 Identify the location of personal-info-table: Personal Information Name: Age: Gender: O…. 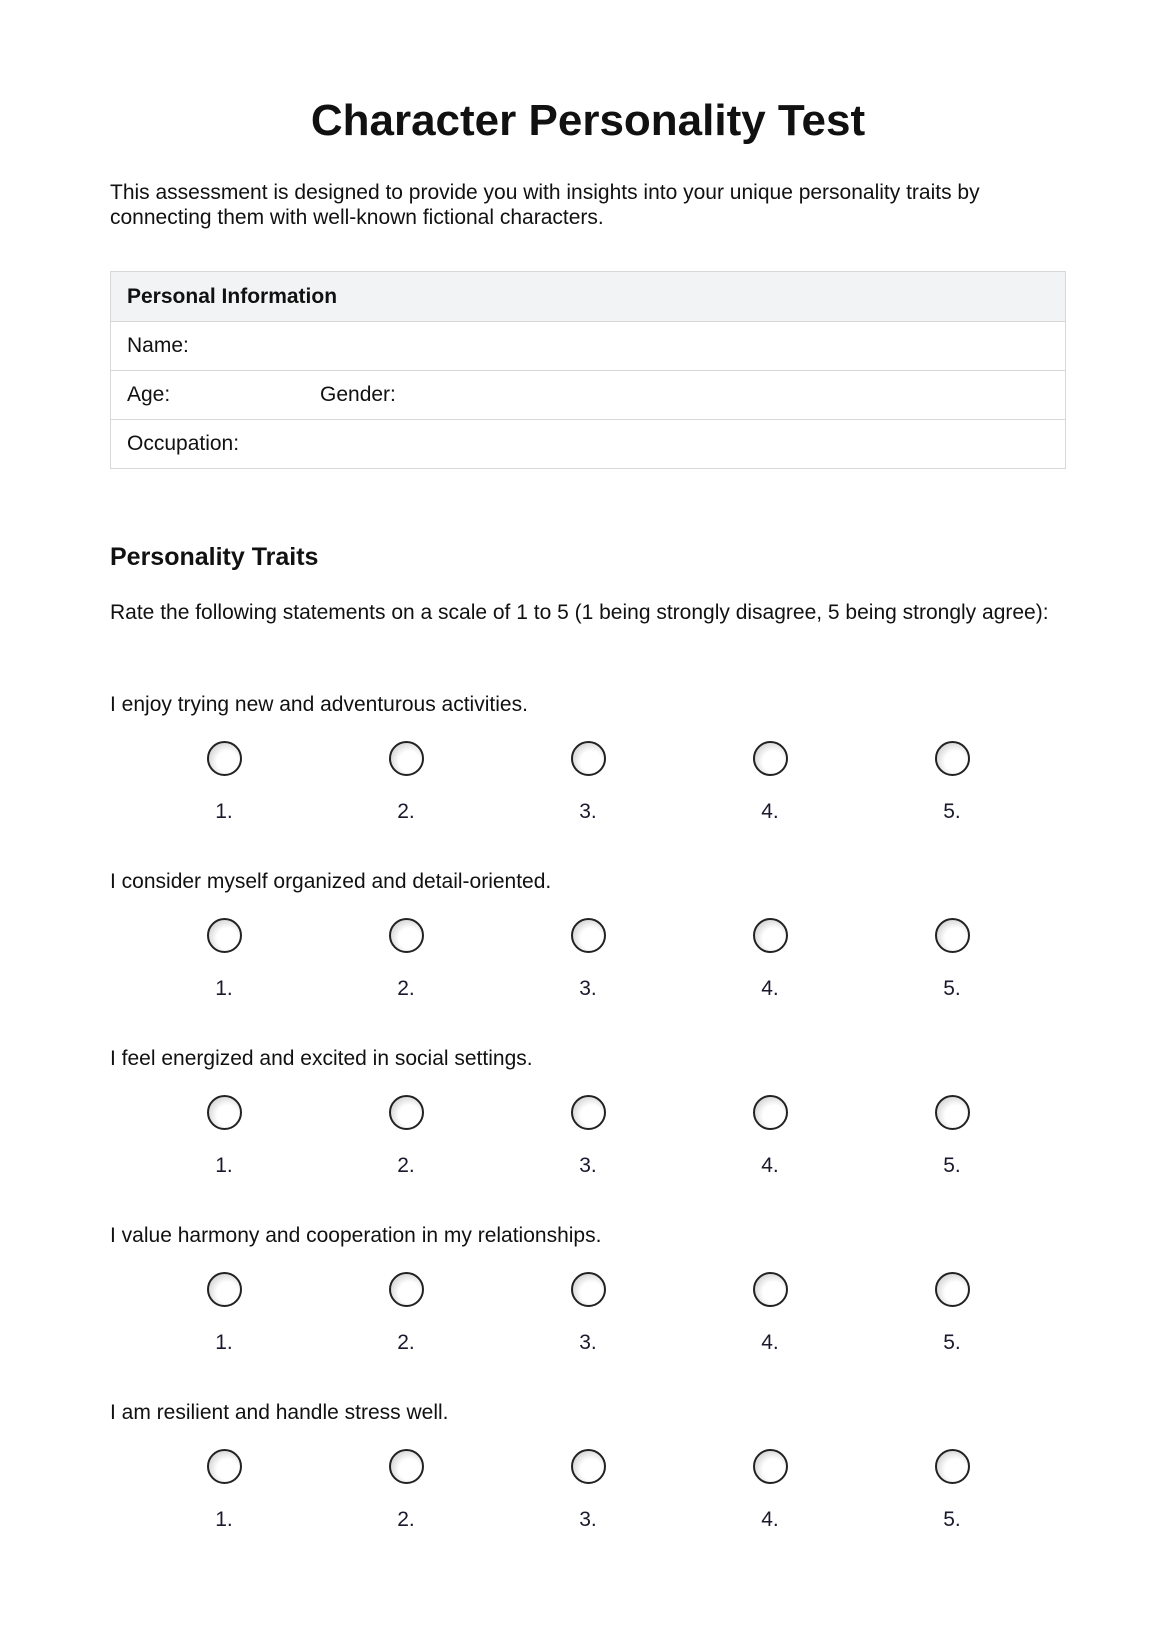
(588, 370).